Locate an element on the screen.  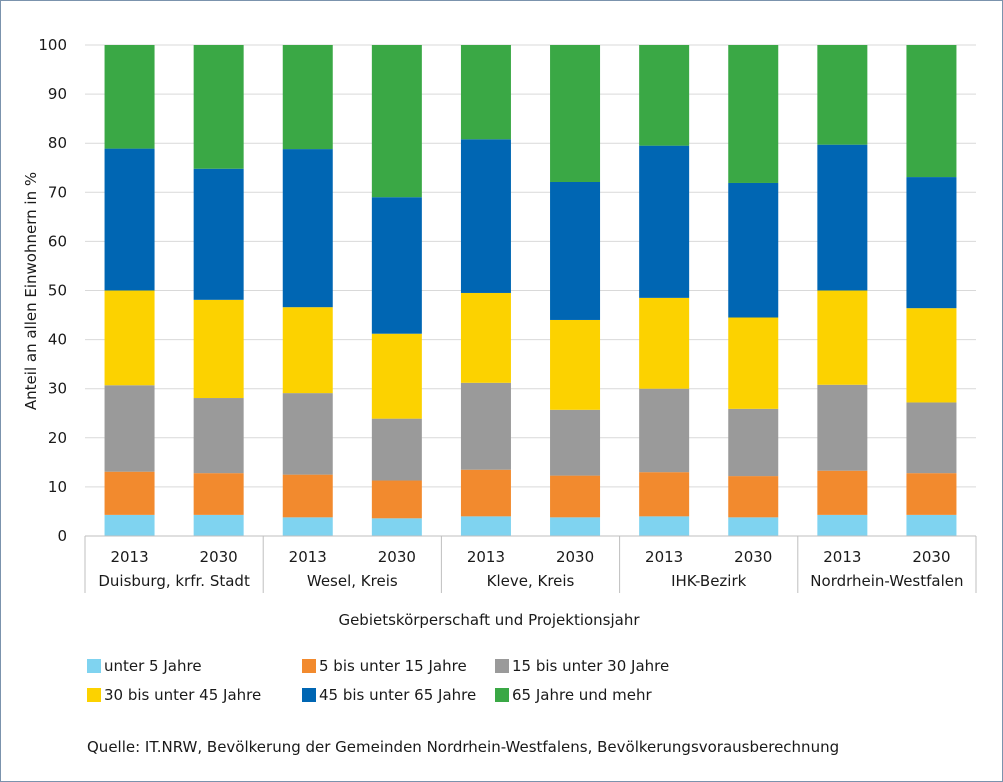
x-group-label: Kleve, Kreis is located at coordinates (531, 581).